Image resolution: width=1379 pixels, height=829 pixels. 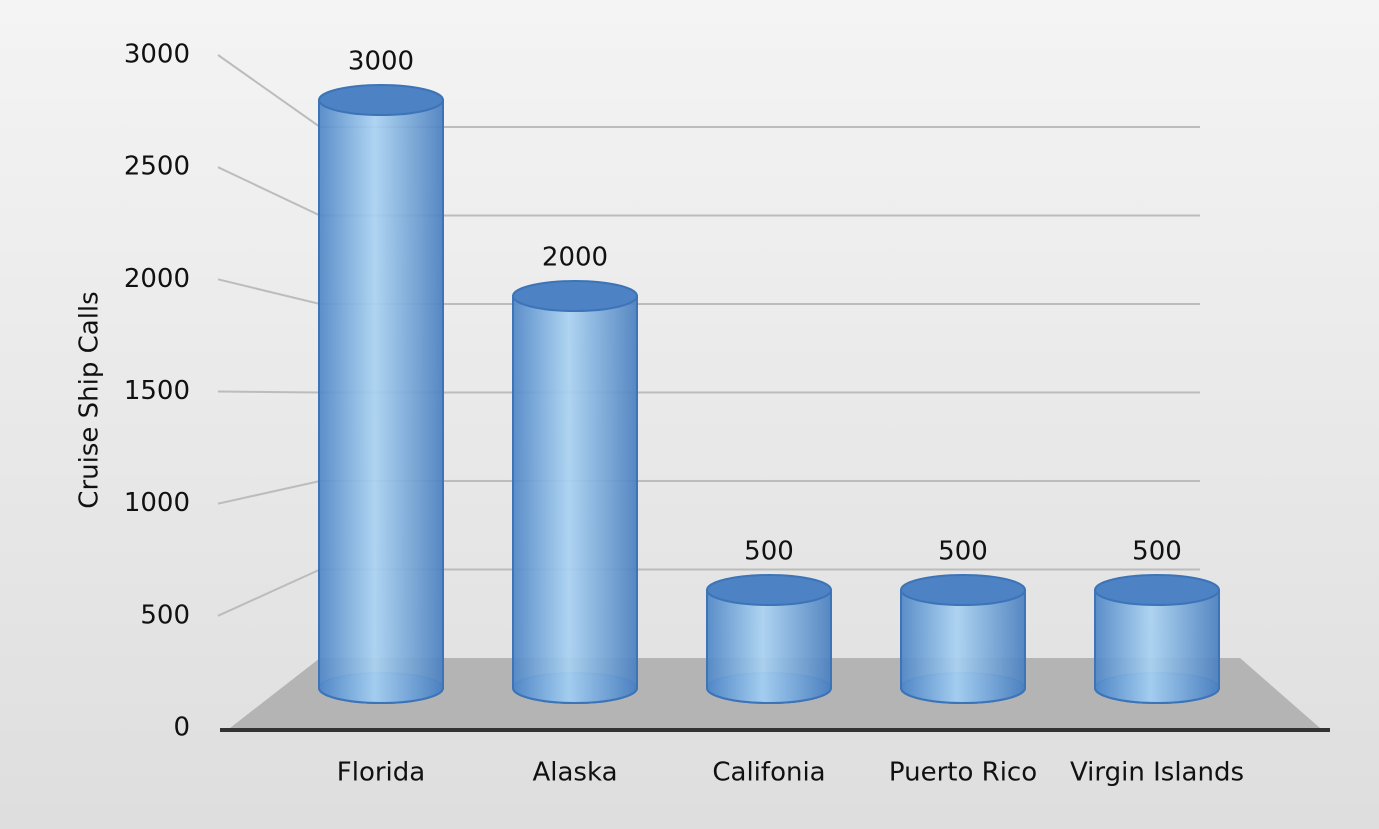 What do you see at coordinates (768, 773) in the screenshot?
I see `x-tick-label: Califonia` at bounding box center [768, 773].